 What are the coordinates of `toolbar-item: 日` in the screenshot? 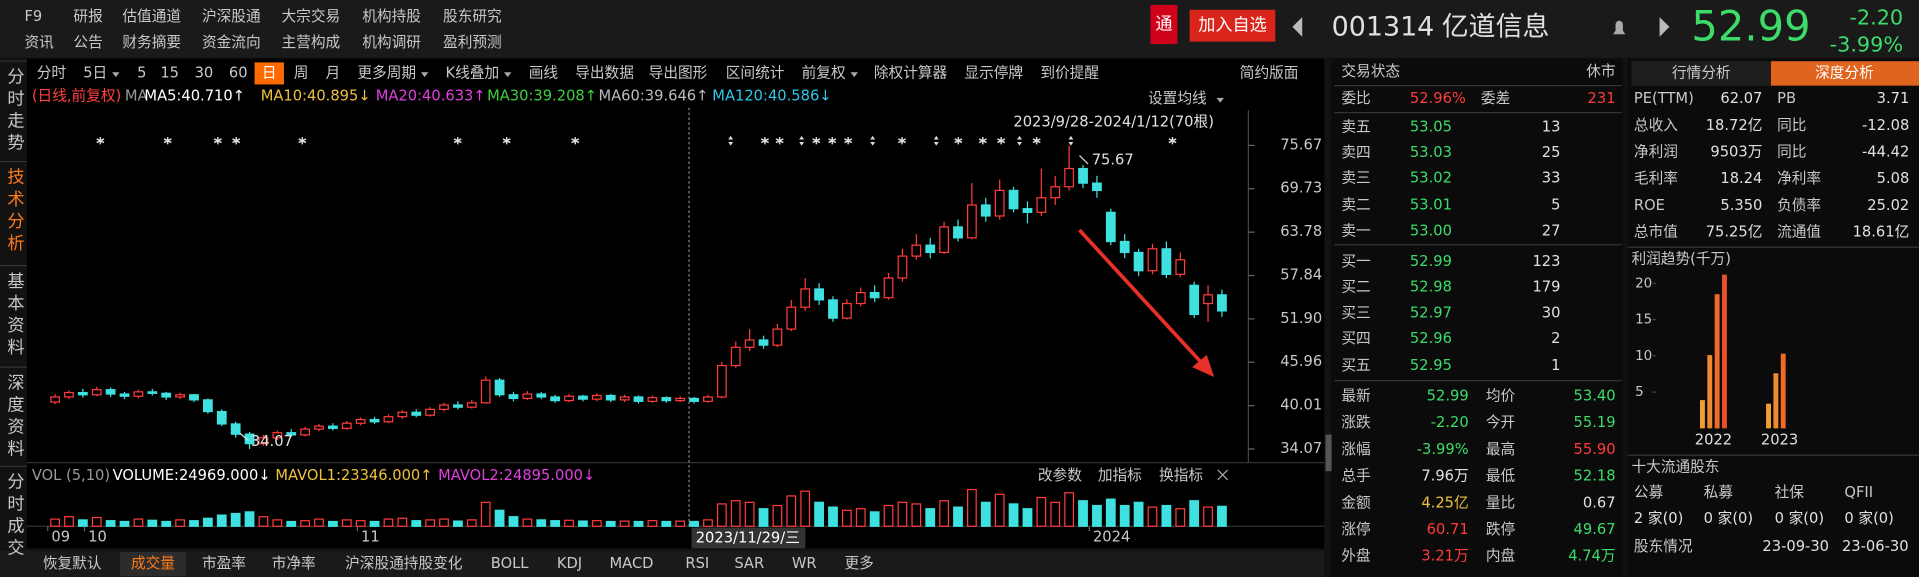 It's located at (269, 72).